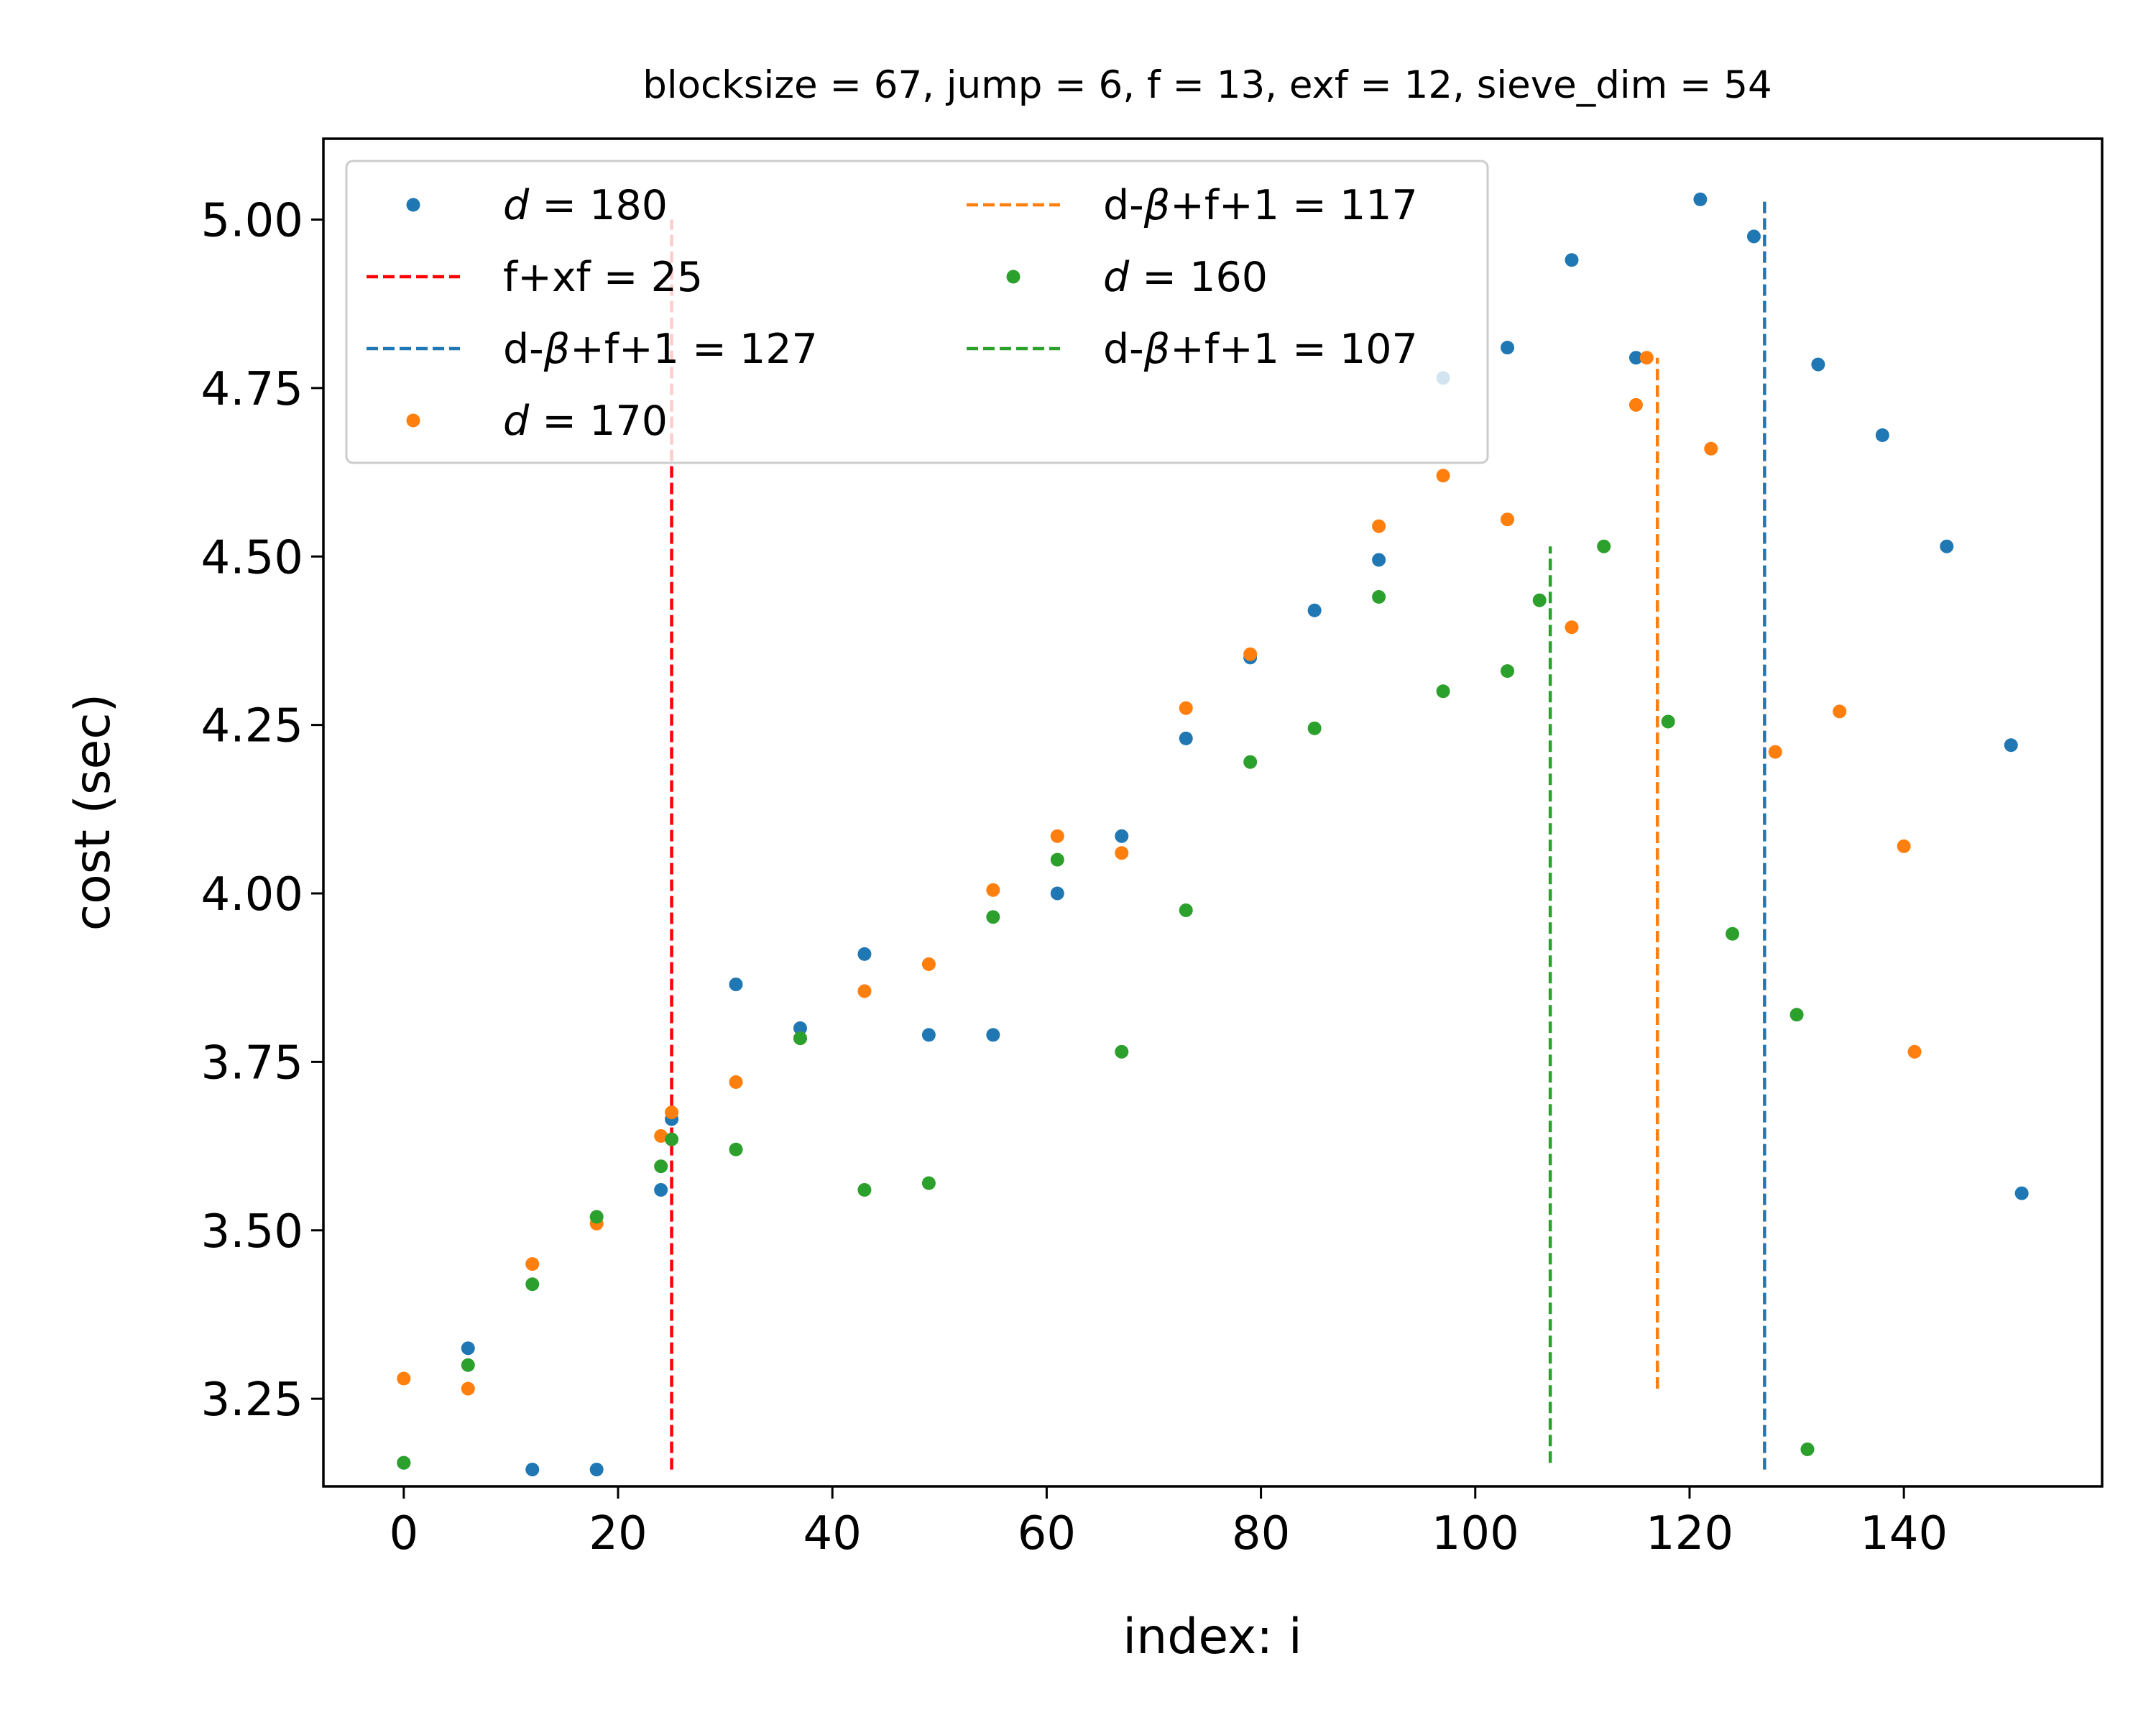 This screenshot has width=2156, height=1725. I want to click on legend-label: d-β+f+1 = 107, so click(1260, 349).